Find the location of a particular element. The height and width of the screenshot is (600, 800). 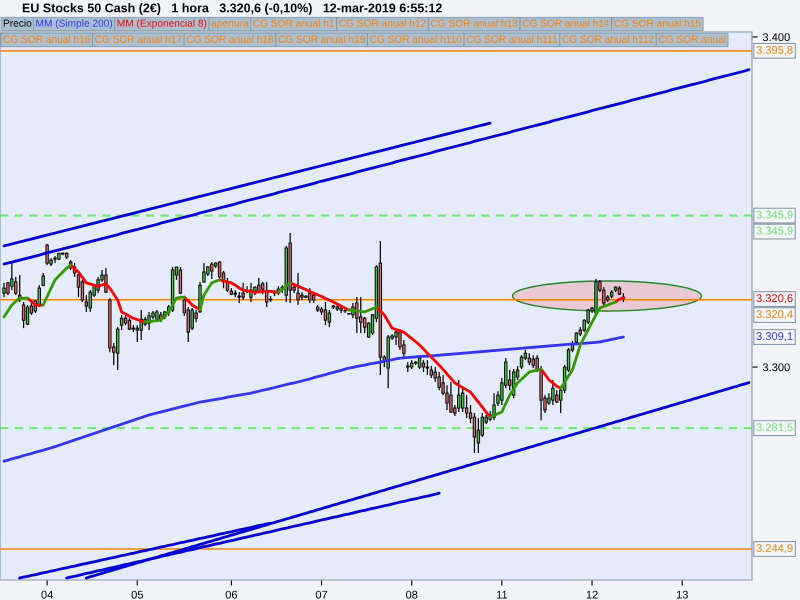

y-tick-label: 3.400 is located at coordinates (776, 37).